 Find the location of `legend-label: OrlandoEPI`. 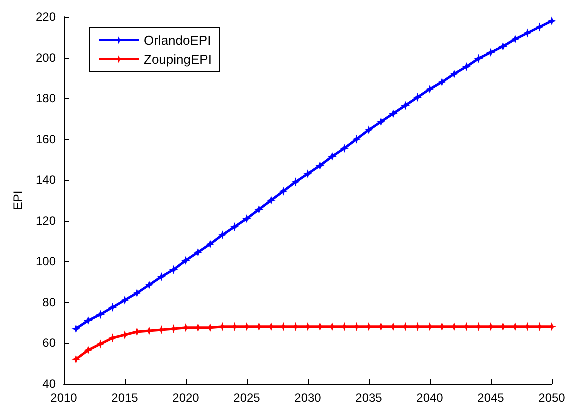

legend-label: OrlandoEPI is located at coordinates (178, 40).